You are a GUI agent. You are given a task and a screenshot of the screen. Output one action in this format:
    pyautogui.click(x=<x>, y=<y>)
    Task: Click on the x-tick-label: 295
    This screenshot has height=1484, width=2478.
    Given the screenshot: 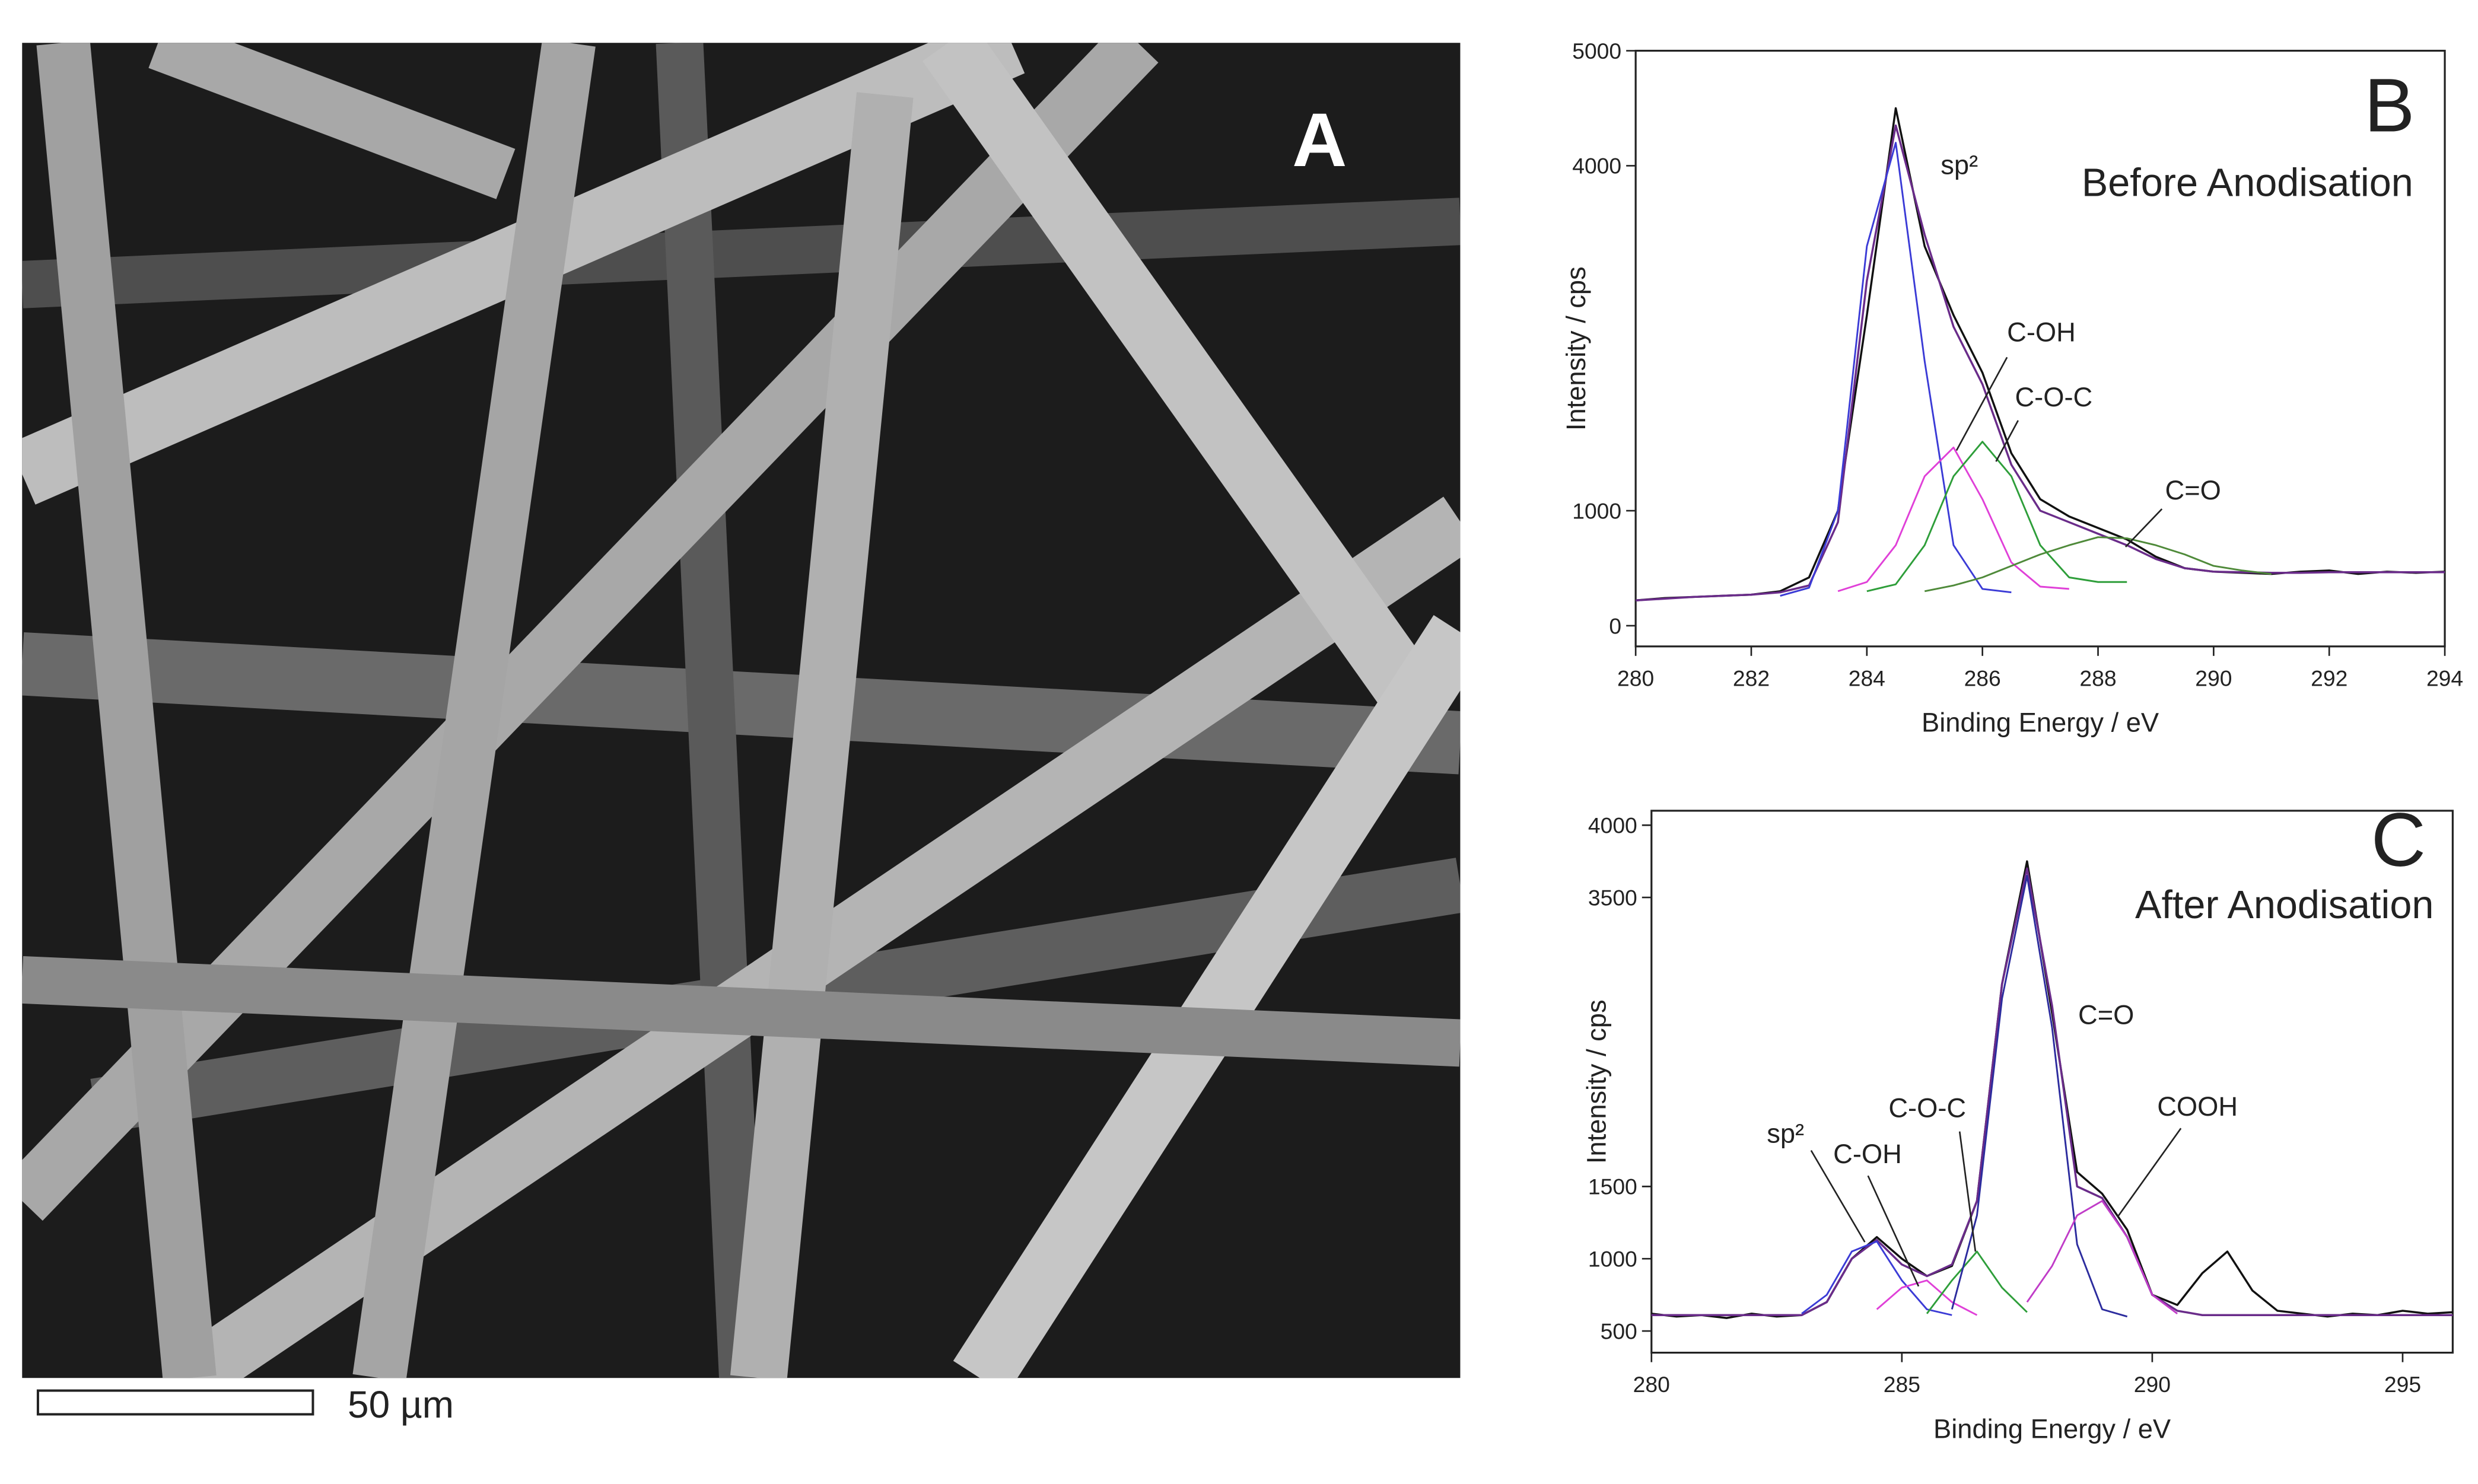 What is the action you would take?
    pyautogui.click(x=2402, y=1385)
    